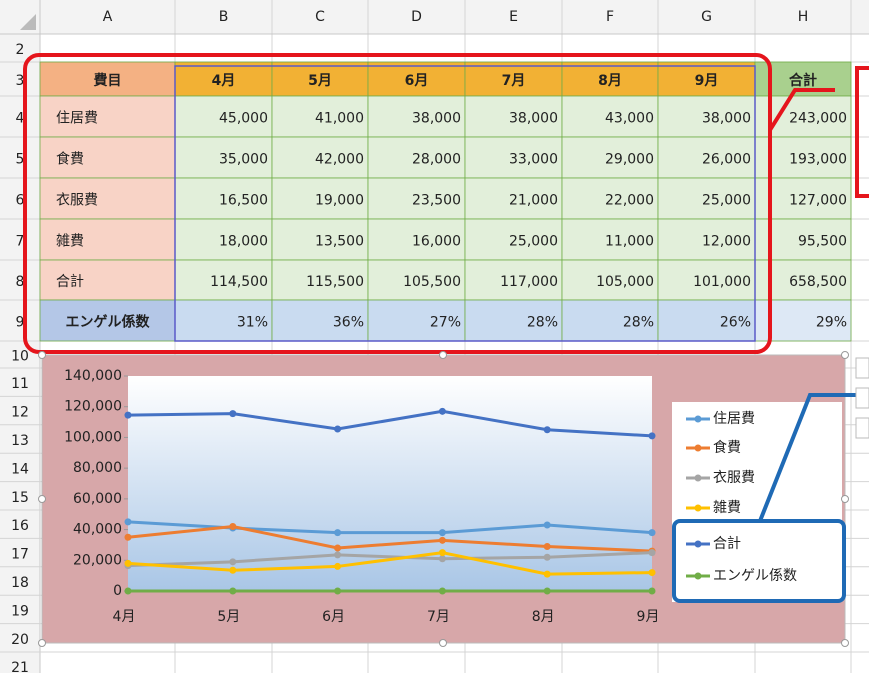 The image size is (869, 677). I want to click on column-header: D, so click(416, 17).